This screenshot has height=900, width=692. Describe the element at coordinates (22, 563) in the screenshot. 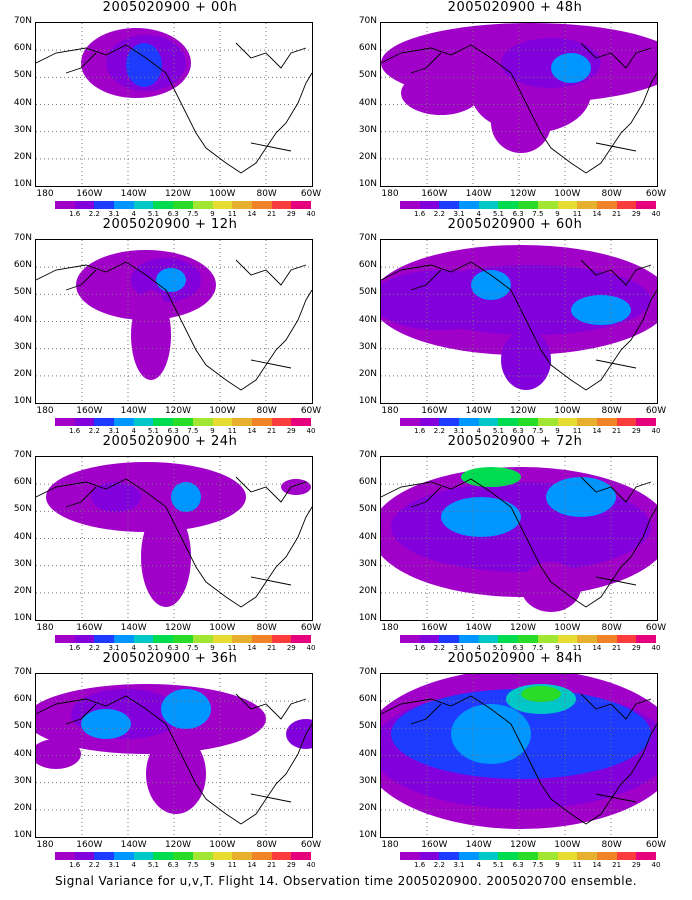

I see `lat-tick-label: 30N` at that location.